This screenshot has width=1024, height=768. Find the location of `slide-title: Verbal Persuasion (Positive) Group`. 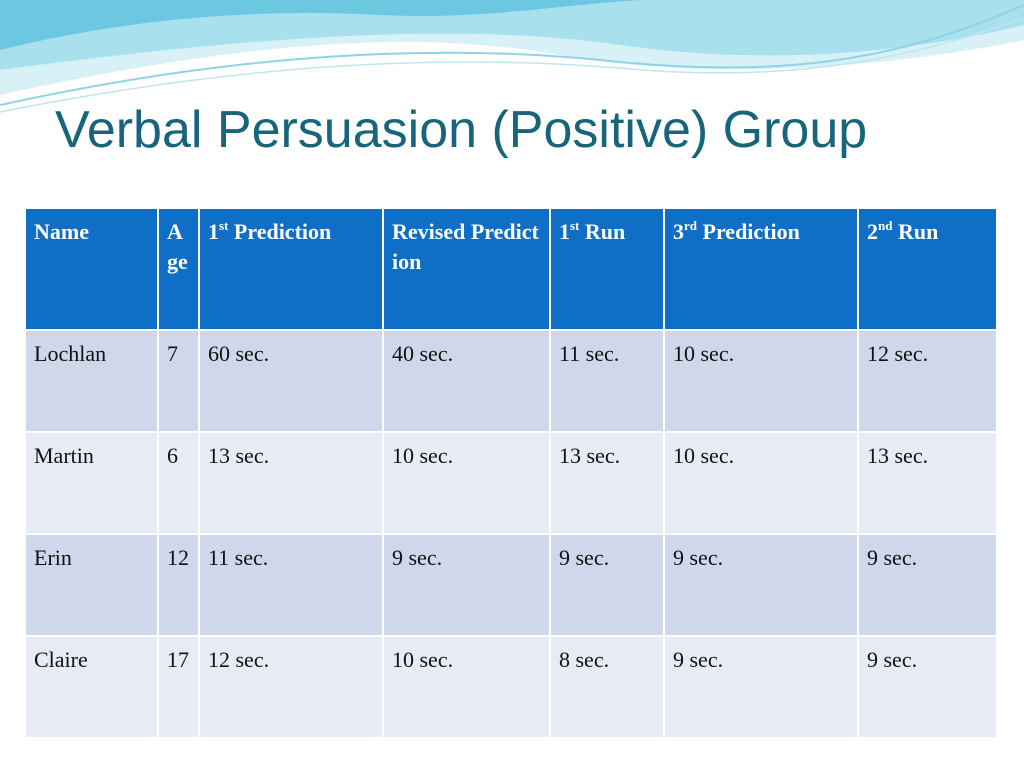

slide-title: Verbal Persuasion (Positive) Group is located at coordinates (461, 130).